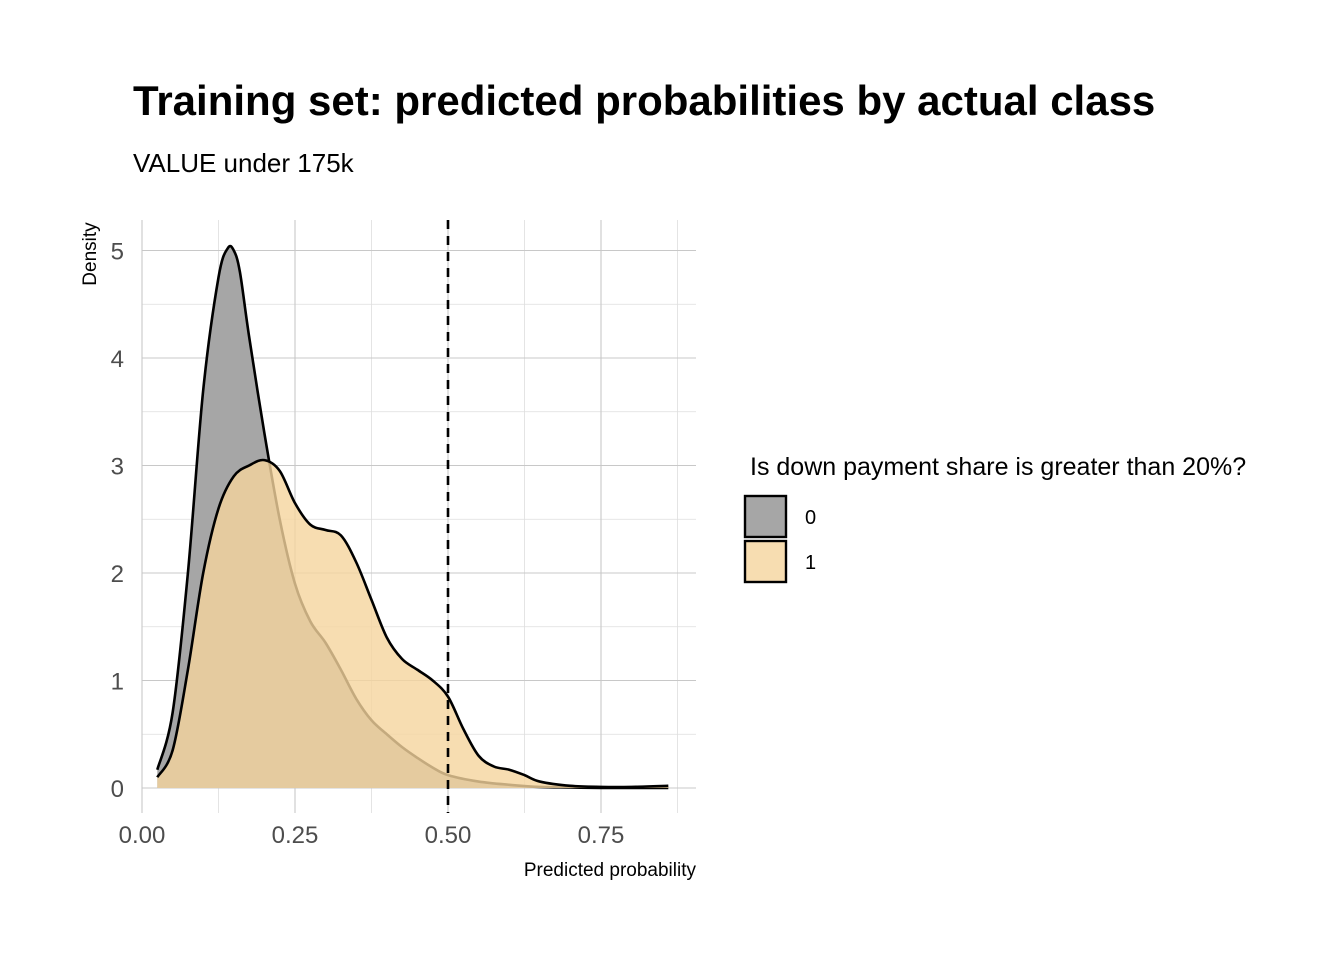 The image size is (1344, 960). What do you see at coordinates (142, 835) in the screenshot?
I see `x-tick-label: 0.00` at bounding box center [142, 835].